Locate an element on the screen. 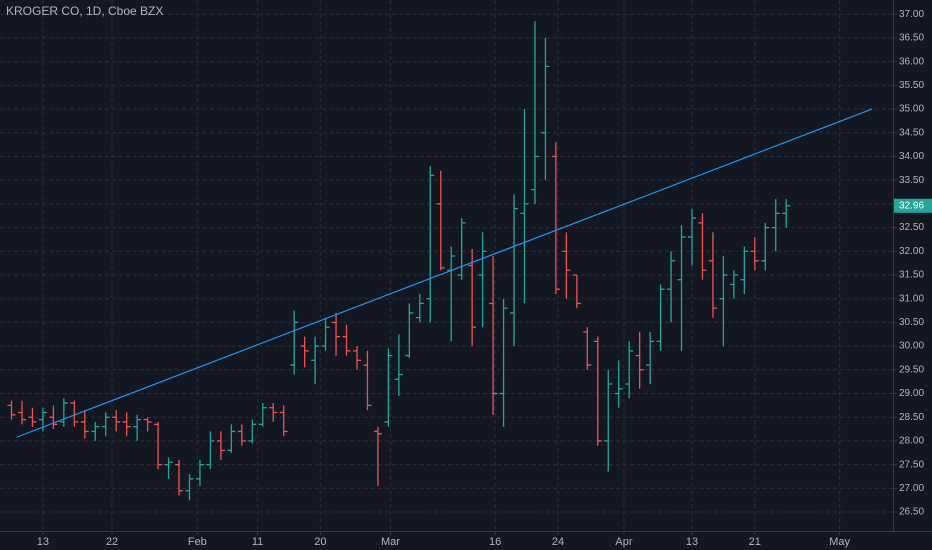 The width and height of the screenshot is (932, 550). x-tick-label: May is located at coordinates (839, 542).